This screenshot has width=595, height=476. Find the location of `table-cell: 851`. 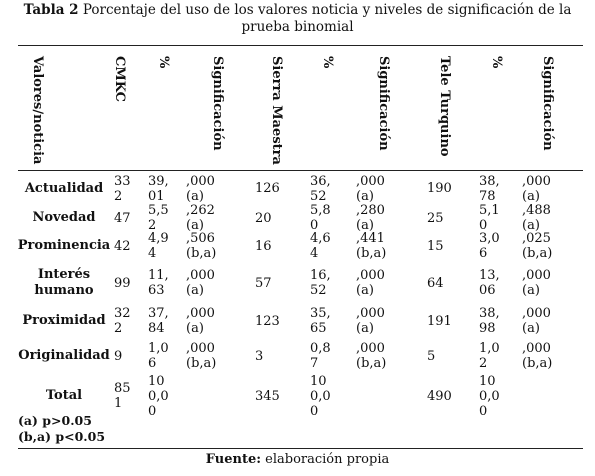

table-cell: 851 is located at coordinates (122, 396).